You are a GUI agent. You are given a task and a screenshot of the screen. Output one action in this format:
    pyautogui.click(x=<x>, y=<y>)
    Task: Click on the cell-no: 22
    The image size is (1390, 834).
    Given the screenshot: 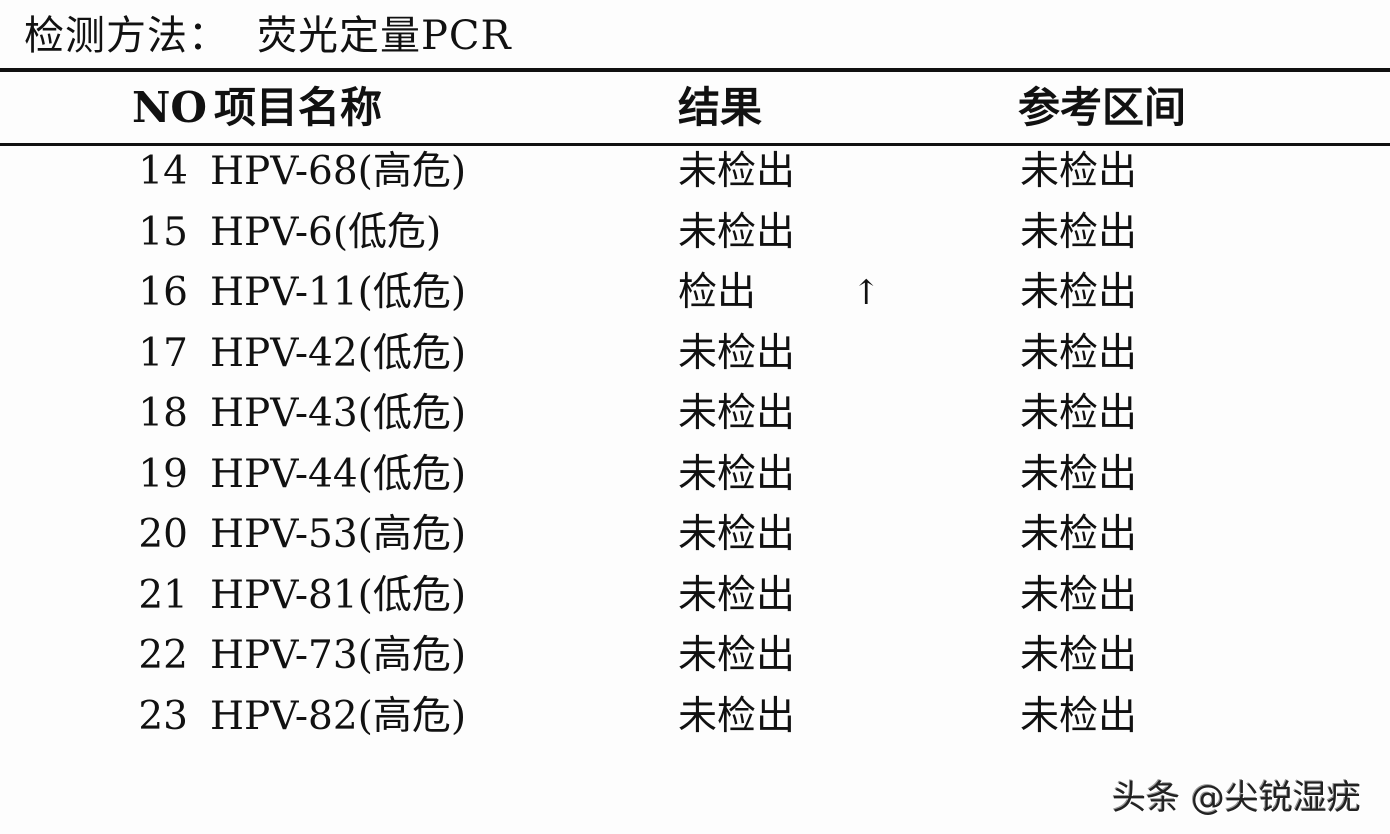 What is the action you would take?
    pyautogui.click(x=163, y=655)
    